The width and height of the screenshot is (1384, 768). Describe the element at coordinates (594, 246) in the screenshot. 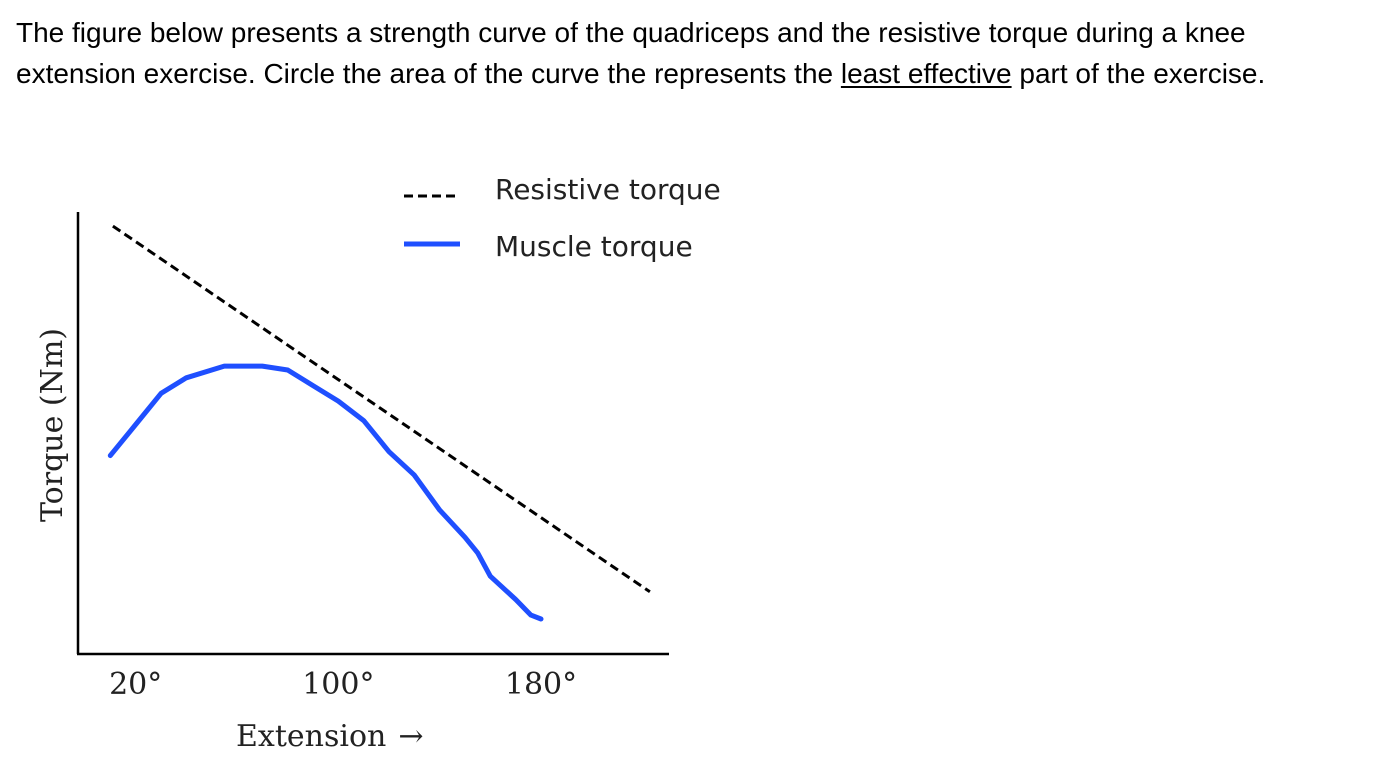

I see `legend-label-muscle-torque: Muscle torque` at that location.